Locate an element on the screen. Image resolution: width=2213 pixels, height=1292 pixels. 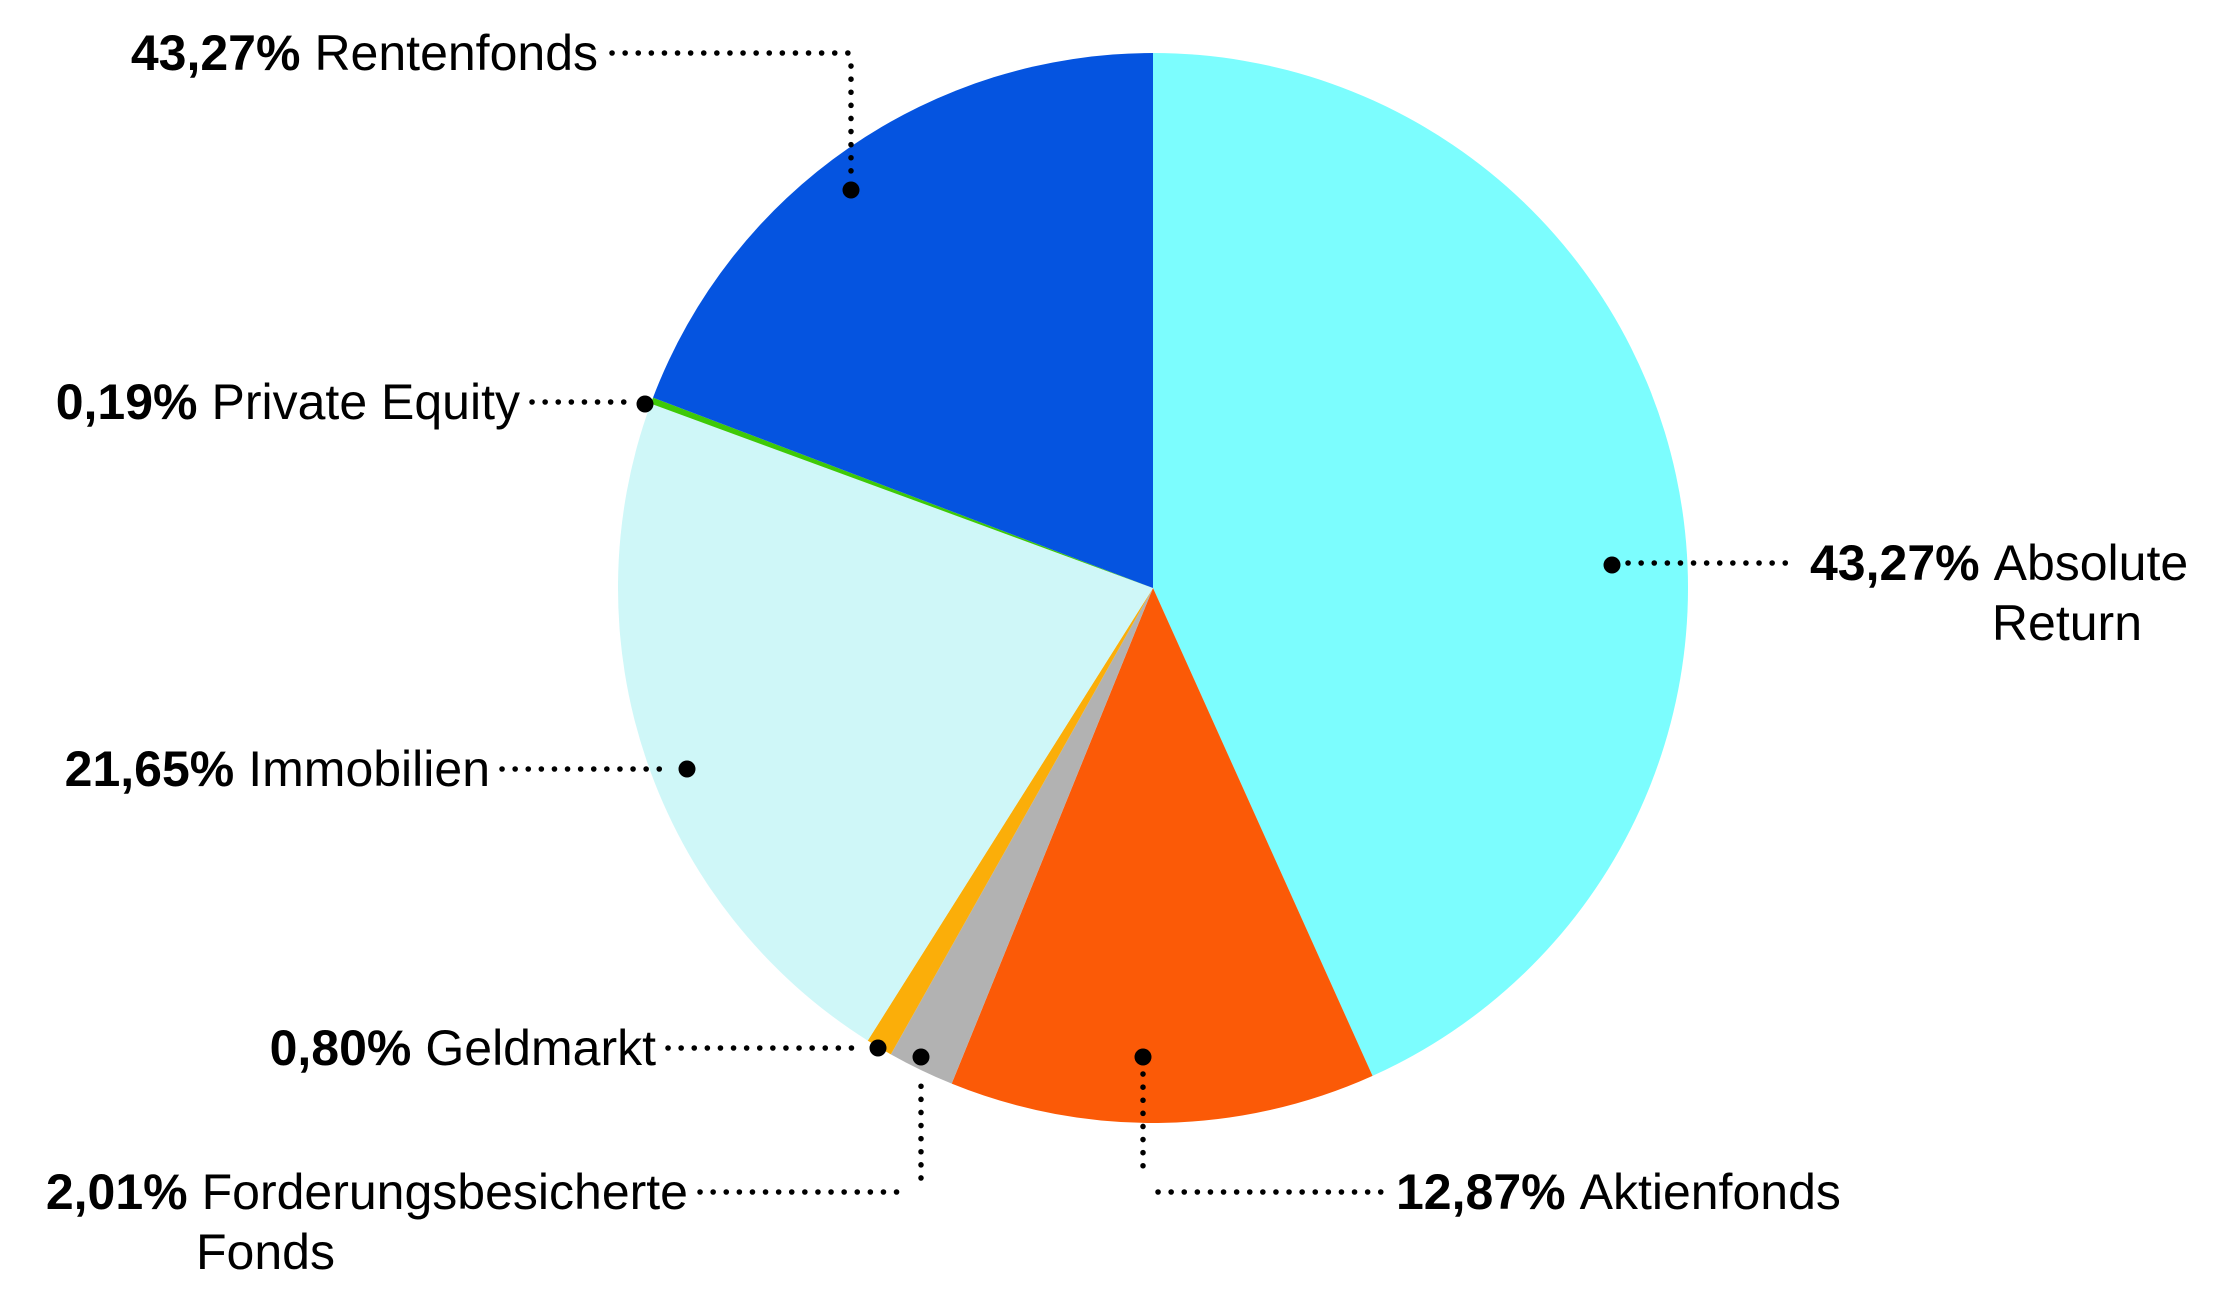
callout-aktienfonds-label: Aktienfonds is located at coordinates (1710, 1192).